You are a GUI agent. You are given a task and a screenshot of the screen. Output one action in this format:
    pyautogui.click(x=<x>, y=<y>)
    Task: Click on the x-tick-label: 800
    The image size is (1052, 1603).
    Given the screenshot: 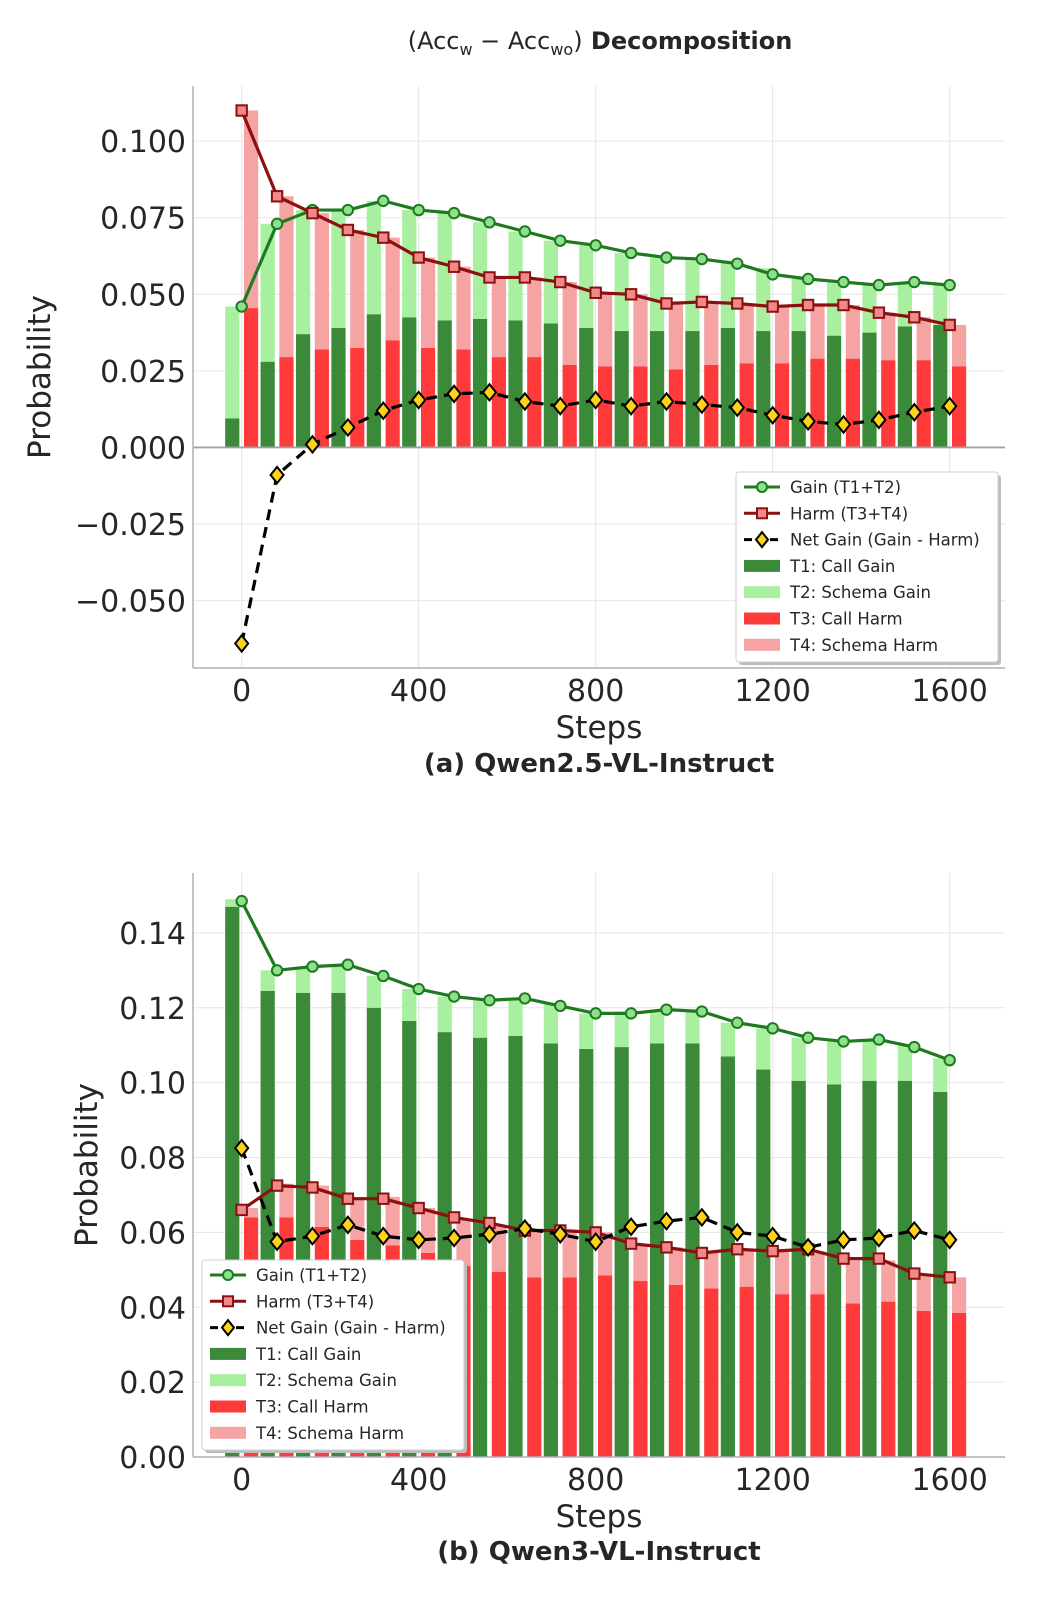 What is the action you would take?
    pyautogui.click(x=595, y=691)
    